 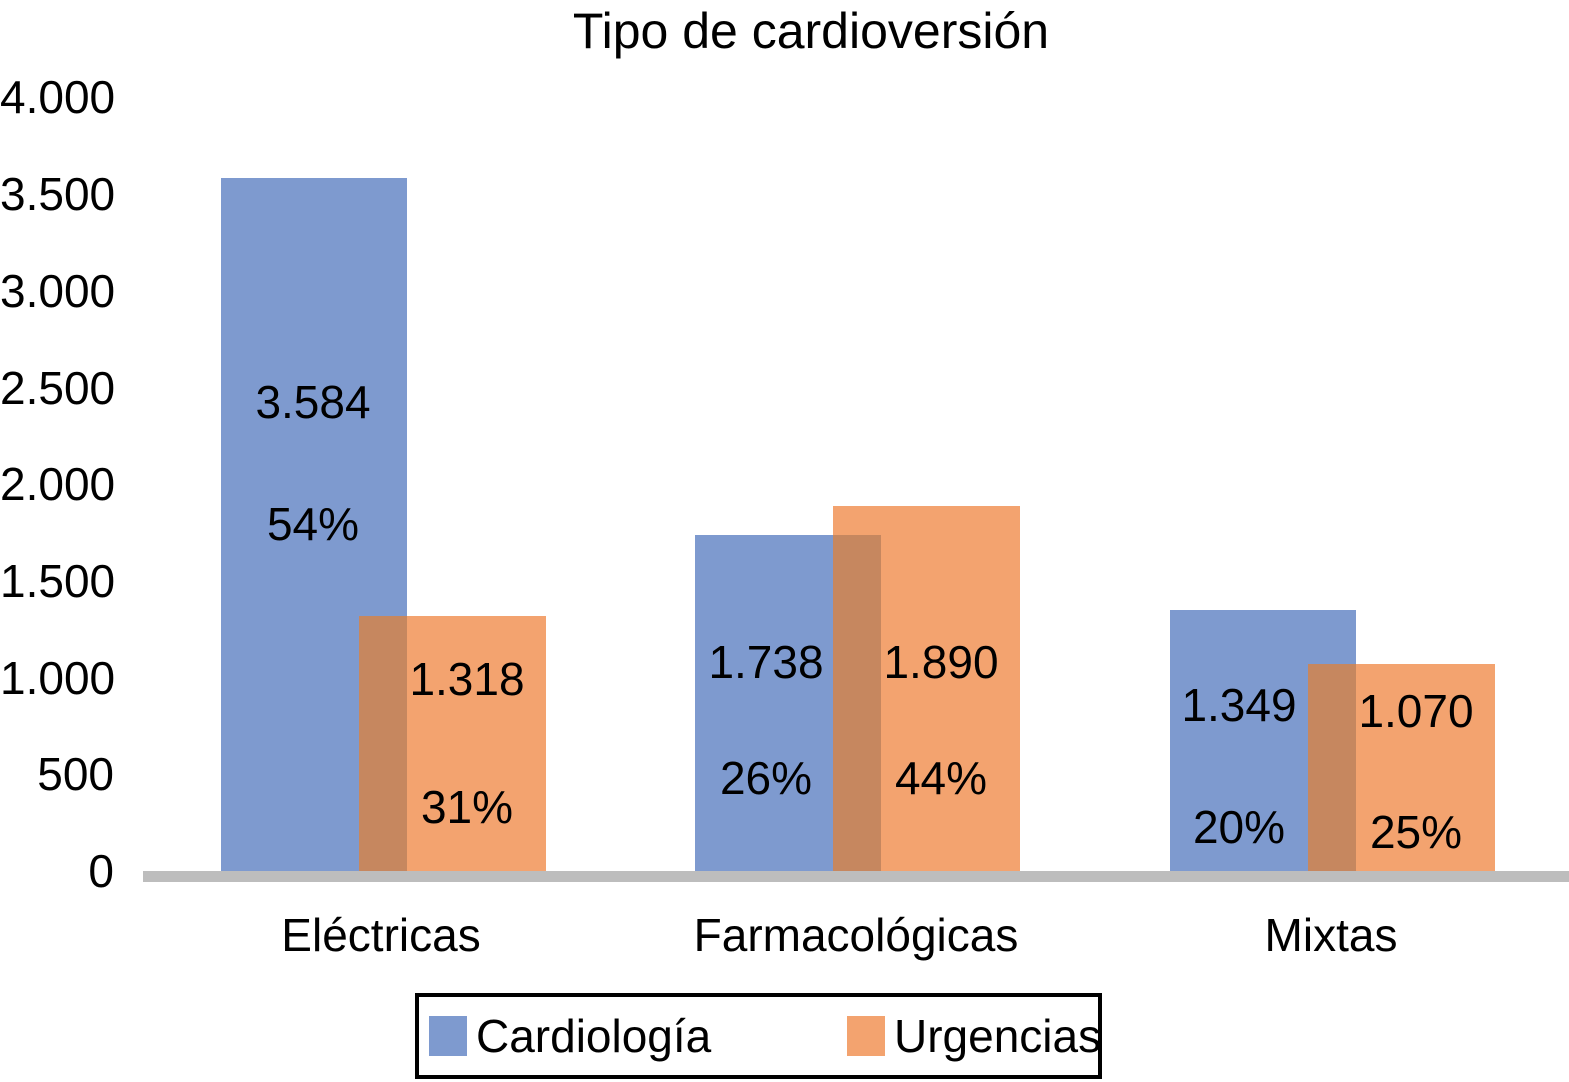 What do you see at coordinates (313, 402) in the screenshot?
I see `data-label-value-cardiologia: 3.584` at bounding box center [313, 402].